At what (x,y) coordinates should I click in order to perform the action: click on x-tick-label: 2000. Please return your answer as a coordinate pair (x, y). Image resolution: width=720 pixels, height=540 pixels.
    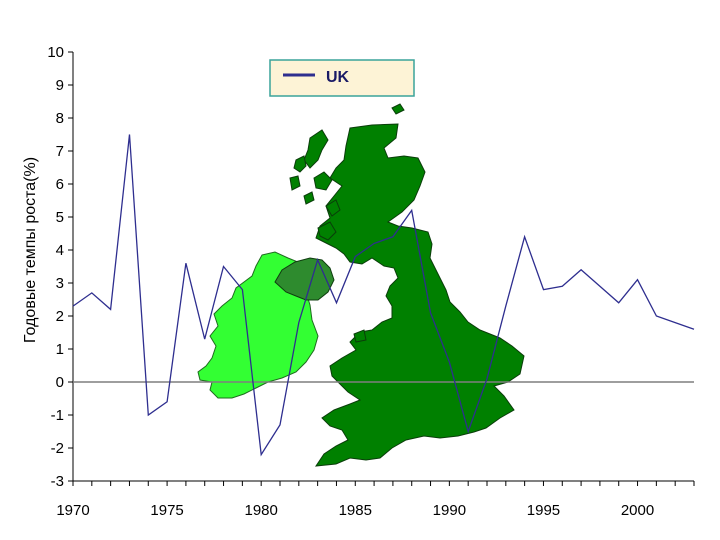
    Looking at the image, I should click on (637, 510).